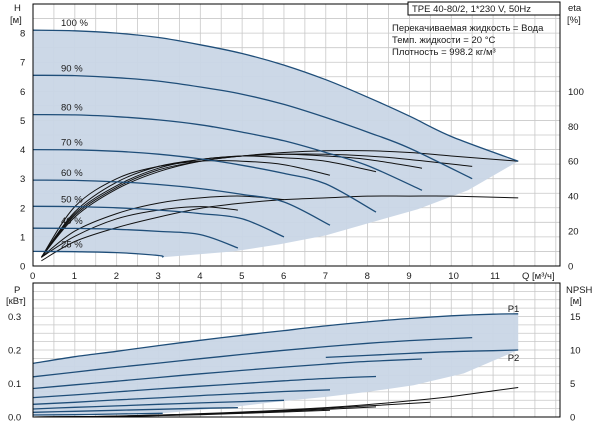  What do you see at coordinates (22, 34) in the screenshot?
I see `y-tick-label: 8` at bounding box center [22, 34].